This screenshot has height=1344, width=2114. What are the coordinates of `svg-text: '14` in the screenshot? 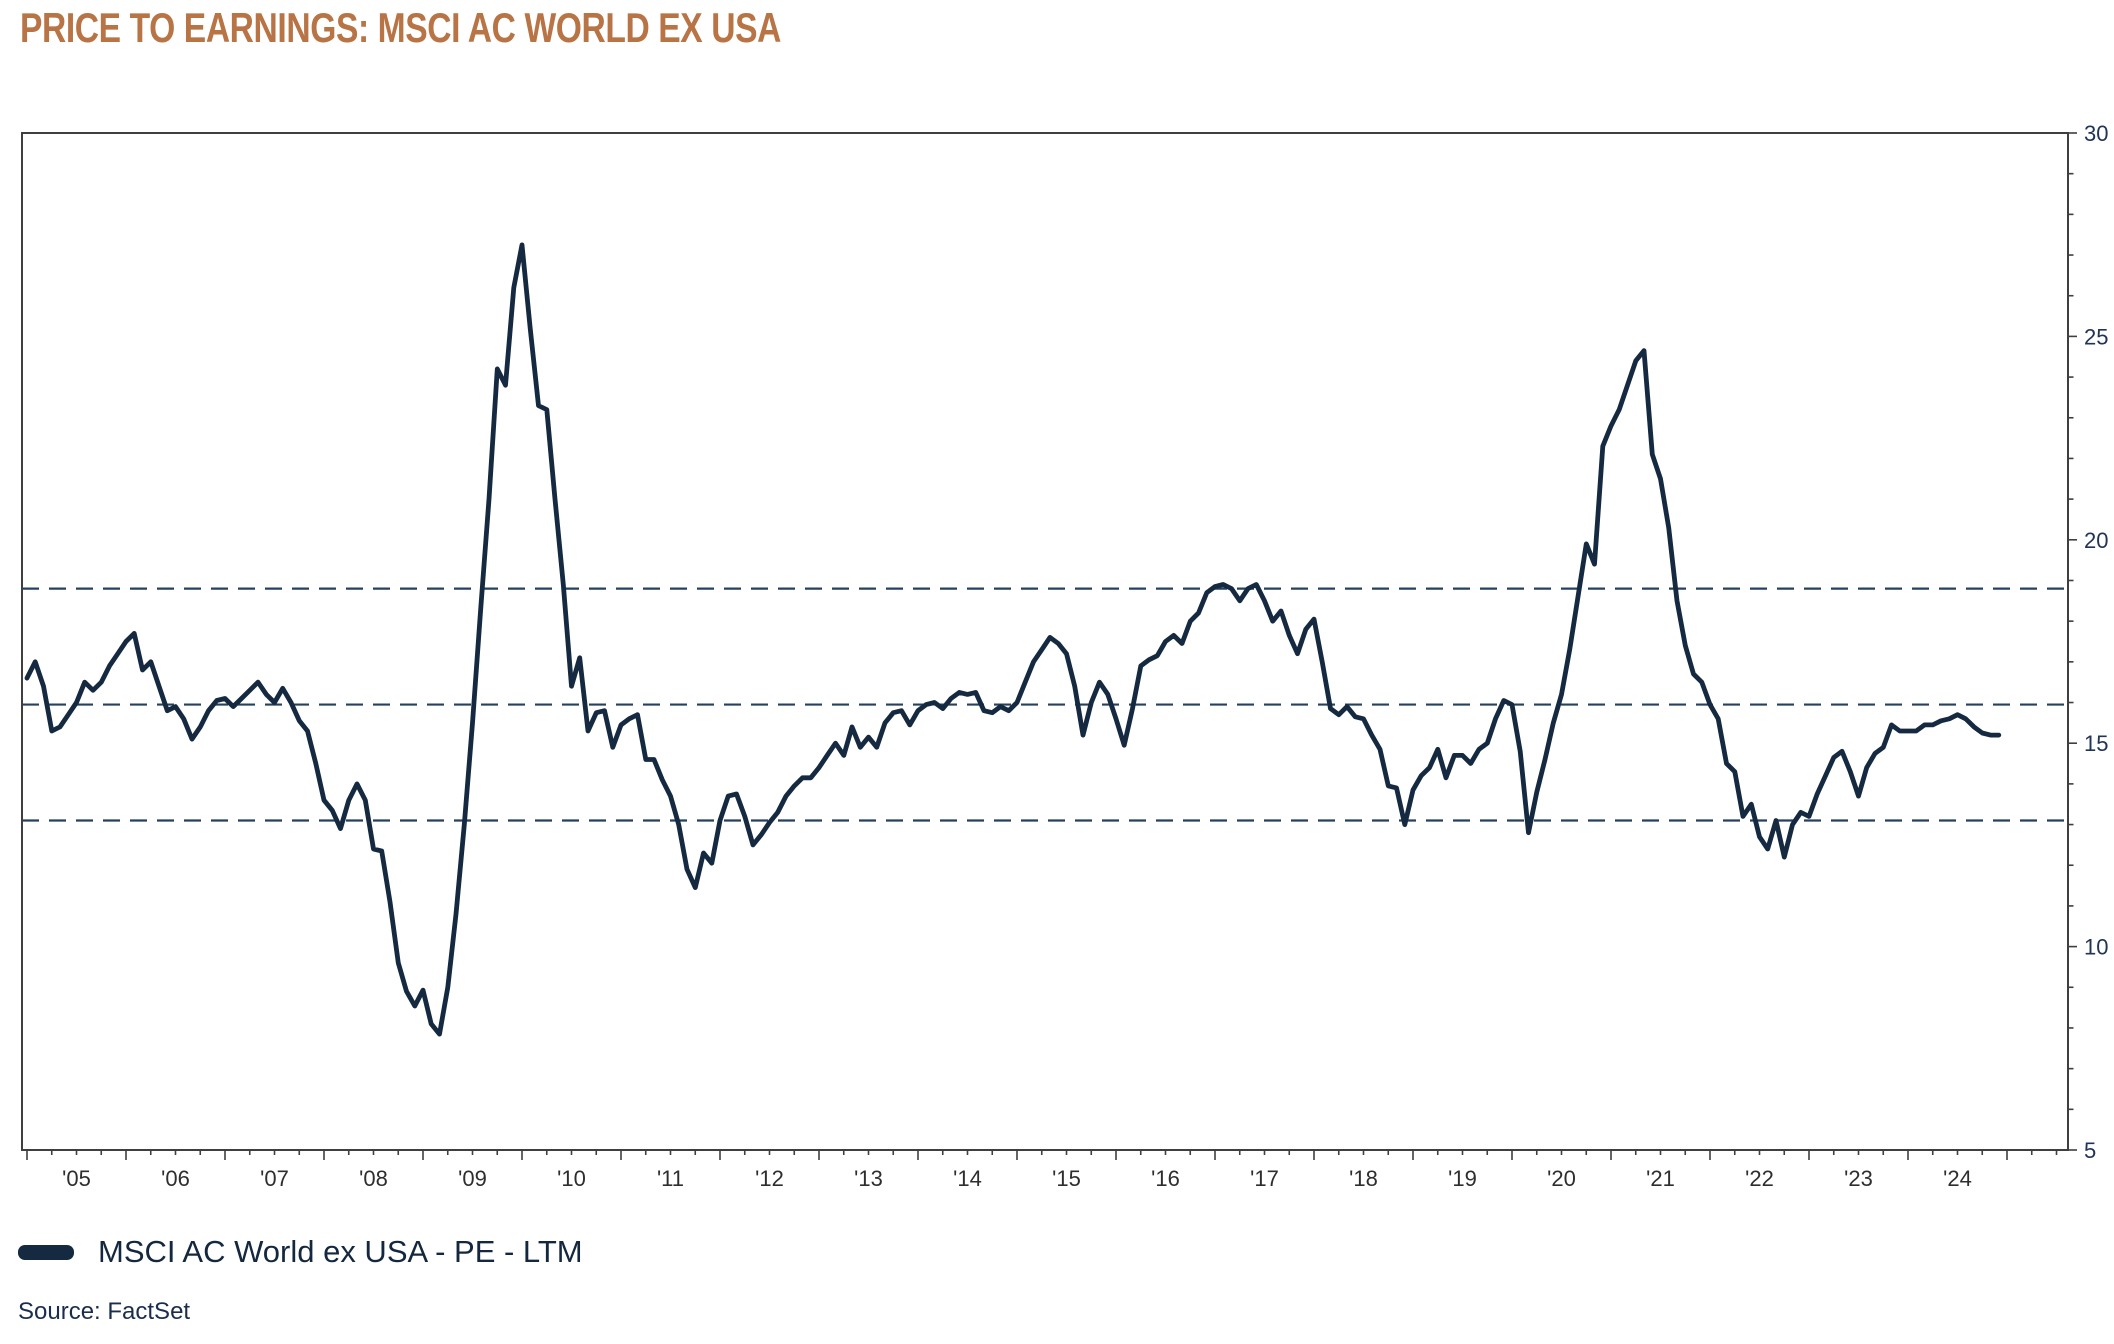 It's located at (967, 1178).